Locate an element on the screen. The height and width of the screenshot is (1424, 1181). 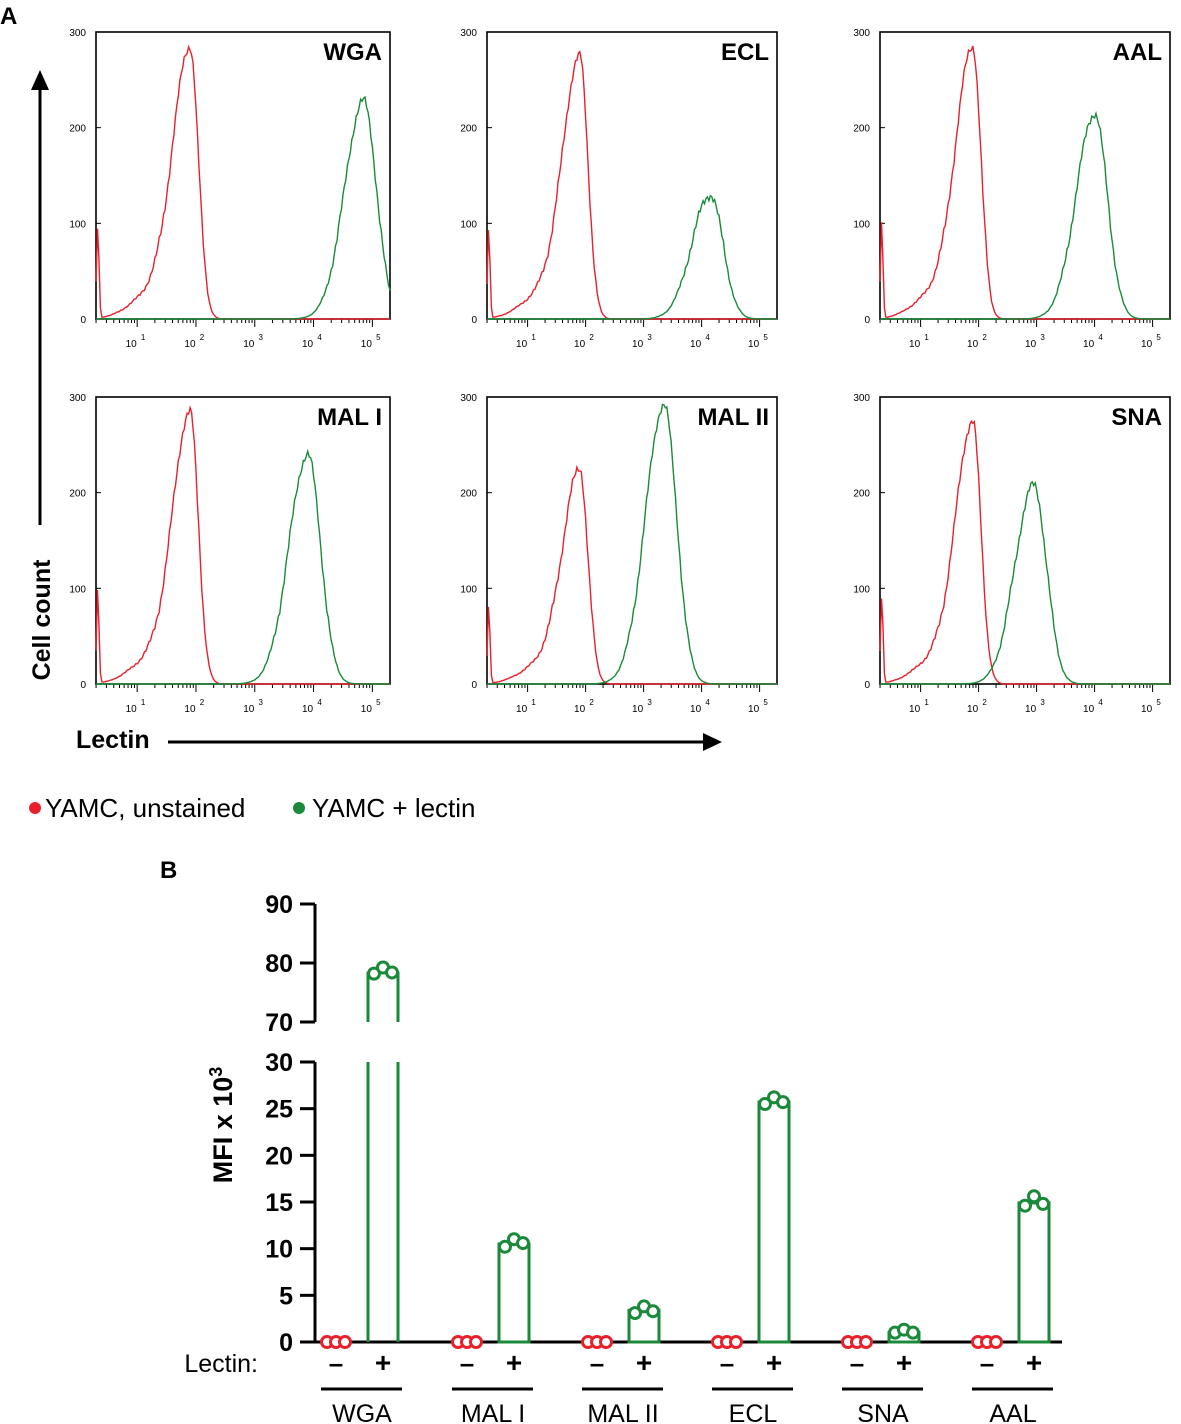
y-tick-label: 80 is located at coordinates (279, 964).